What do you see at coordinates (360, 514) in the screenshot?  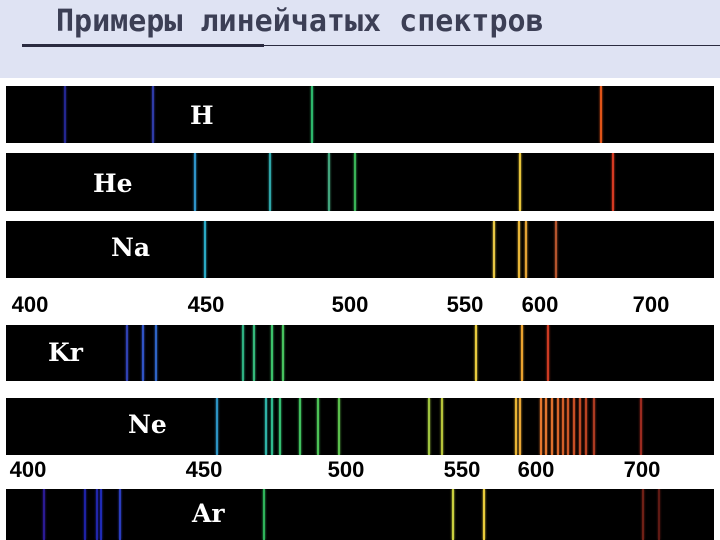 I see `spectrum-ar: Ar` at bounding box center [360, 514].